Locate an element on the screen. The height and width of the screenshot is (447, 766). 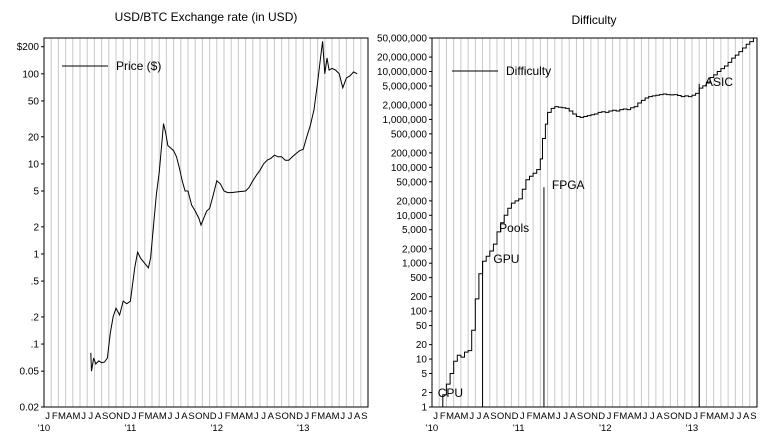
chart1-y-tick-label: 100 is located at coordinates (30, 74).